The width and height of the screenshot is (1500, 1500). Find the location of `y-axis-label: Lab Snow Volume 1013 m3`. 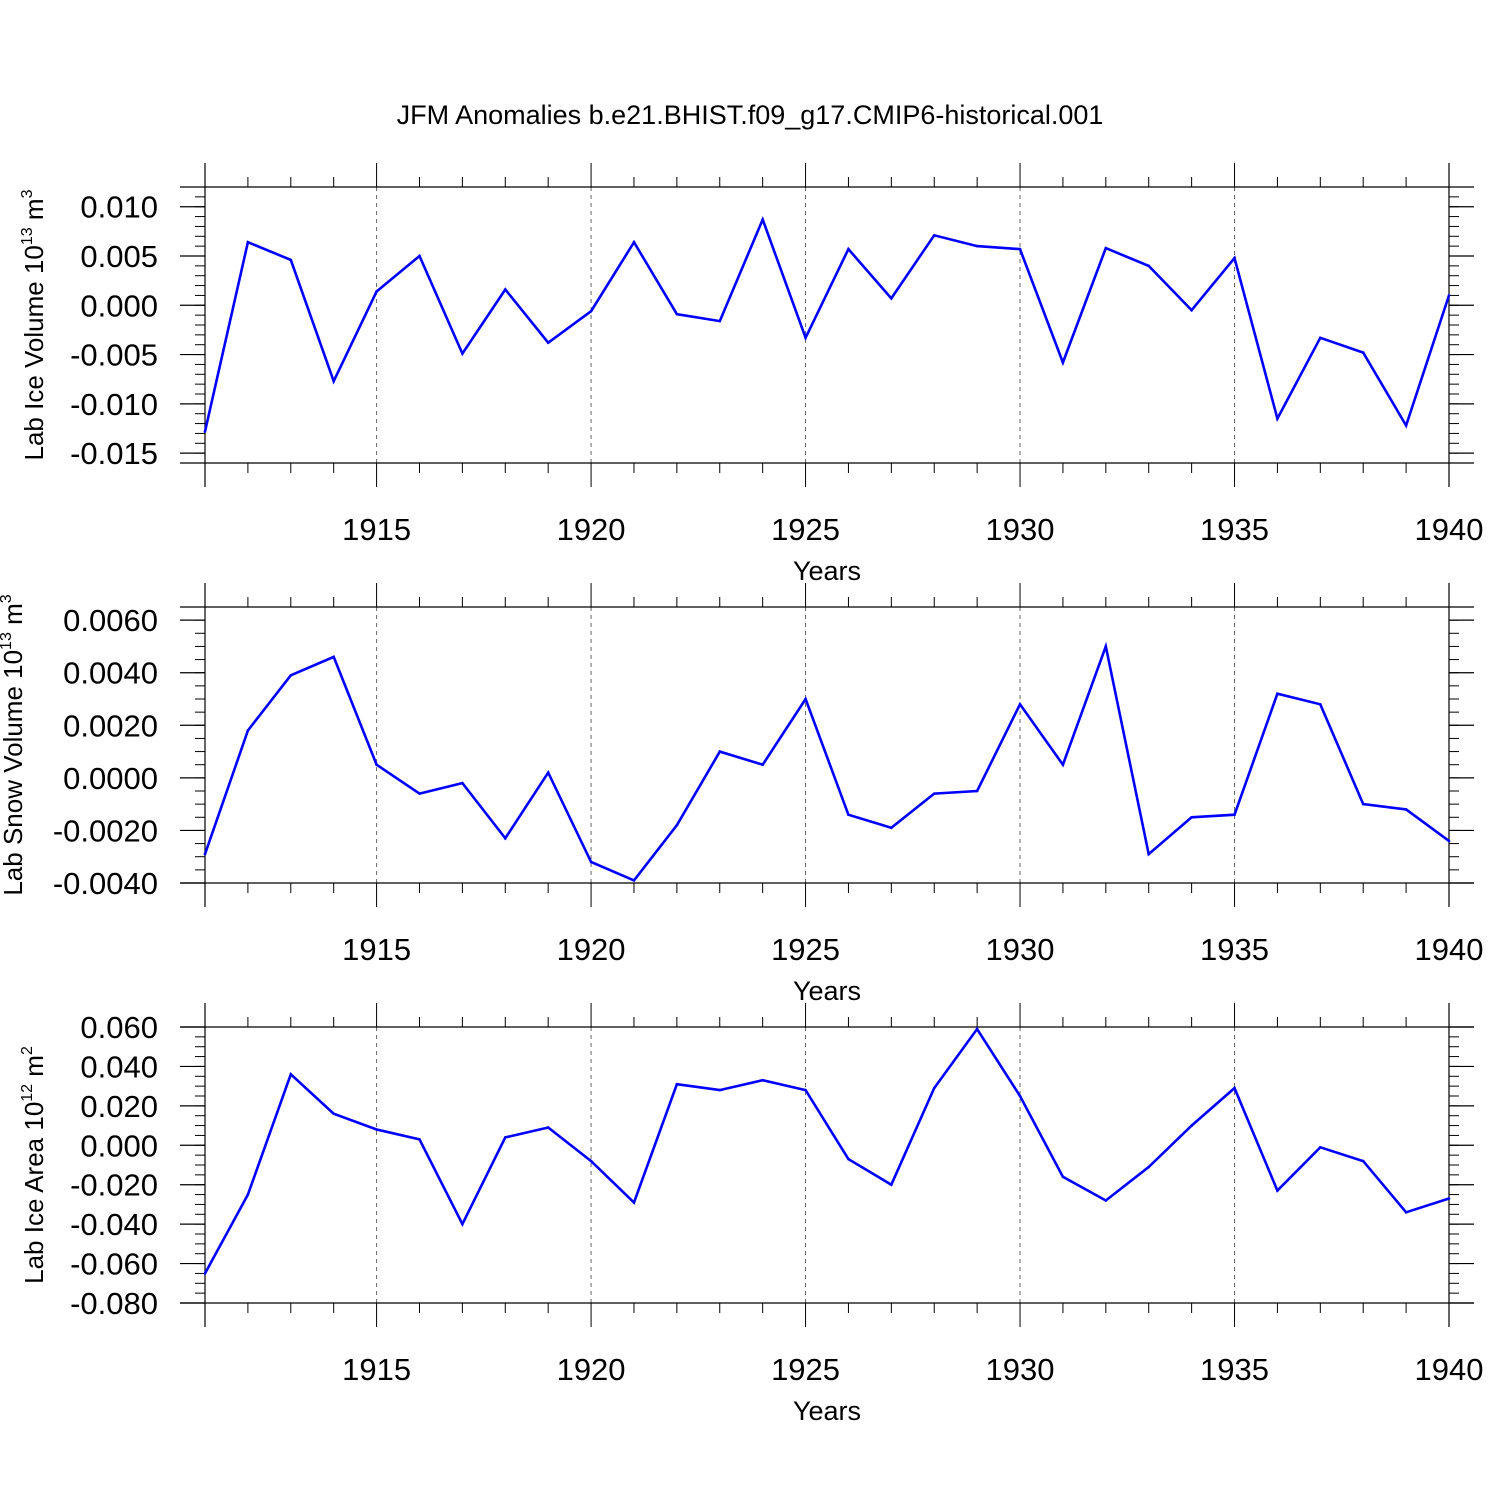

y-axis-label: Lab Snow Volume 1013 m3 is located at coordinates (14, 744).